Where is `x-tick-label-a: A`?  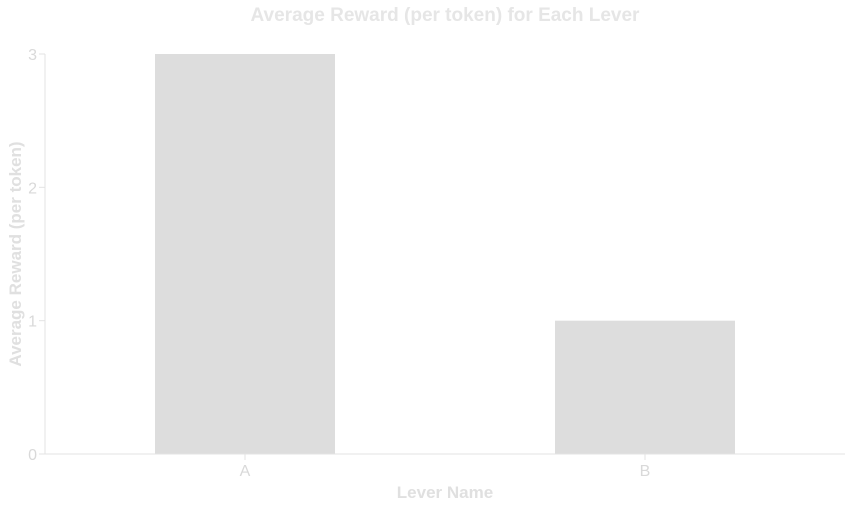 x-tick-label-a: A is located at coordinates (245, 471).